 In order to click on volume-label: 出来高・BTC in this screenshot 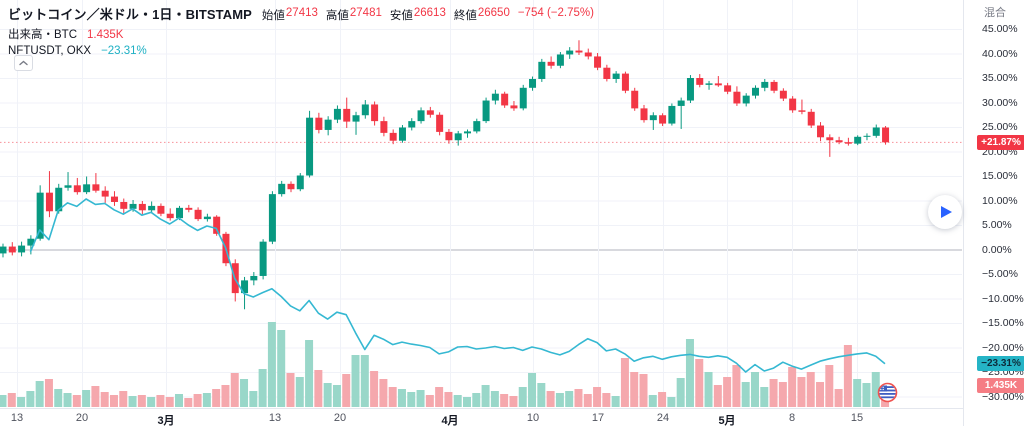, I will do `click(42, 35)`.